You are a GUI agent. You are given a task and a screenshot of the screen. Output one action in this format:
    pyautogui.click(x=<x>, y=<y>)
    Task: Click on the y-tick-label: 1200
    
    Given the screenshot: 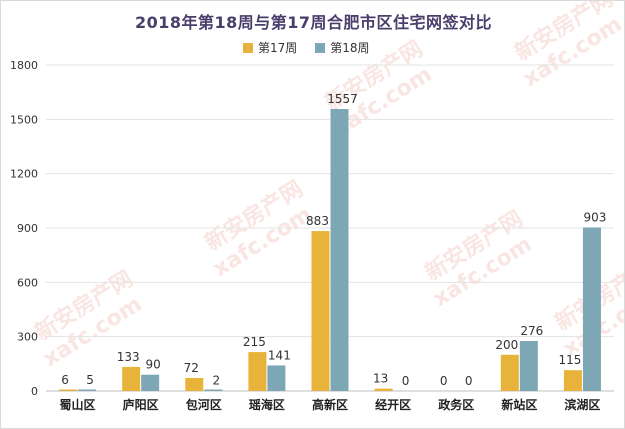 What is the action you would take?
    pyautogui.click(x=24, y=174)
    